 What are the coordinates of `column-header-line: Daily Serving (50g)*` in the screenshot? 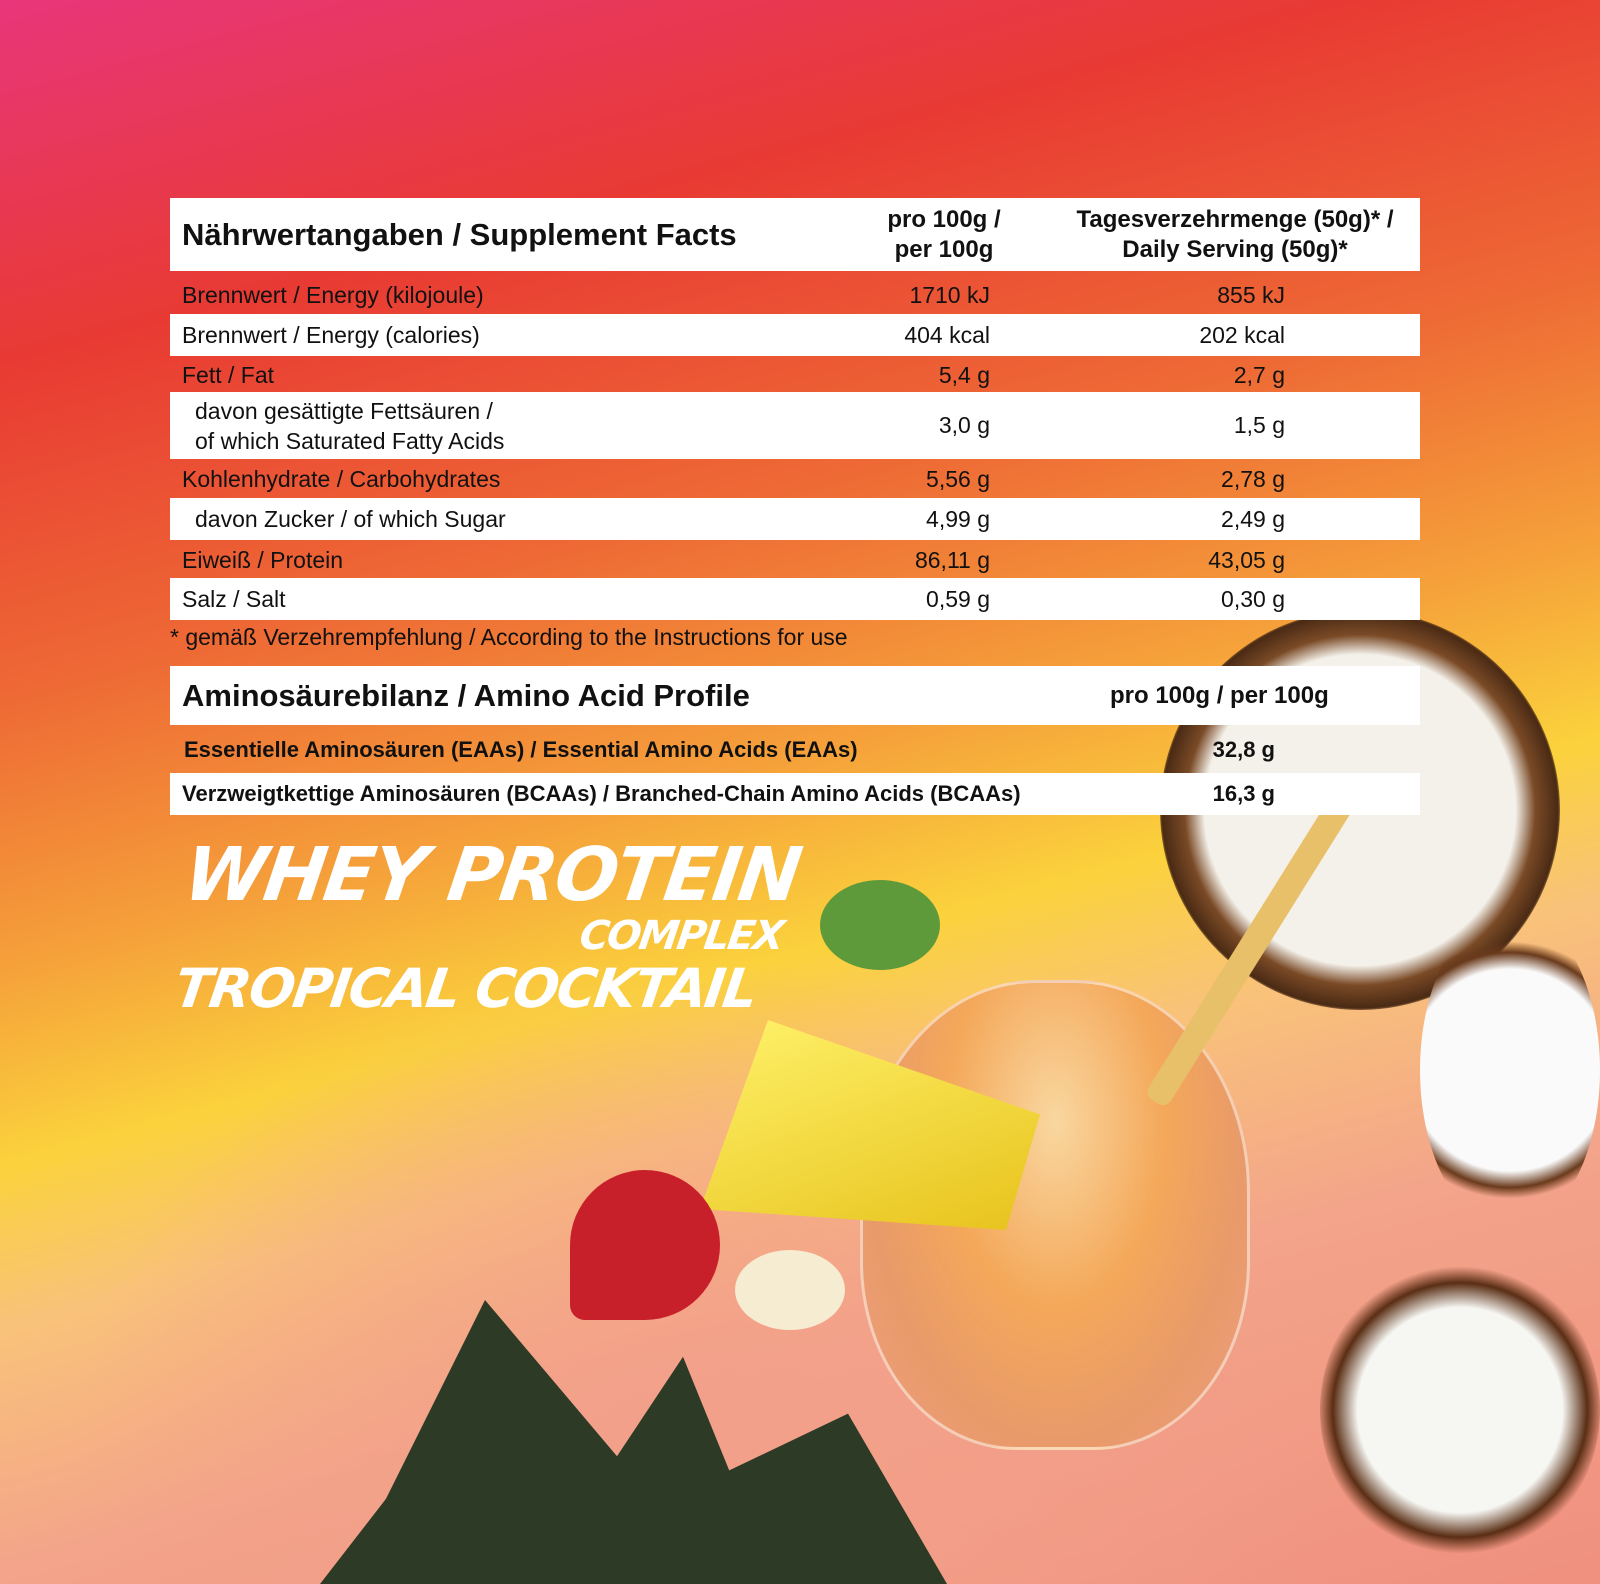 It's located at (1235, 249).